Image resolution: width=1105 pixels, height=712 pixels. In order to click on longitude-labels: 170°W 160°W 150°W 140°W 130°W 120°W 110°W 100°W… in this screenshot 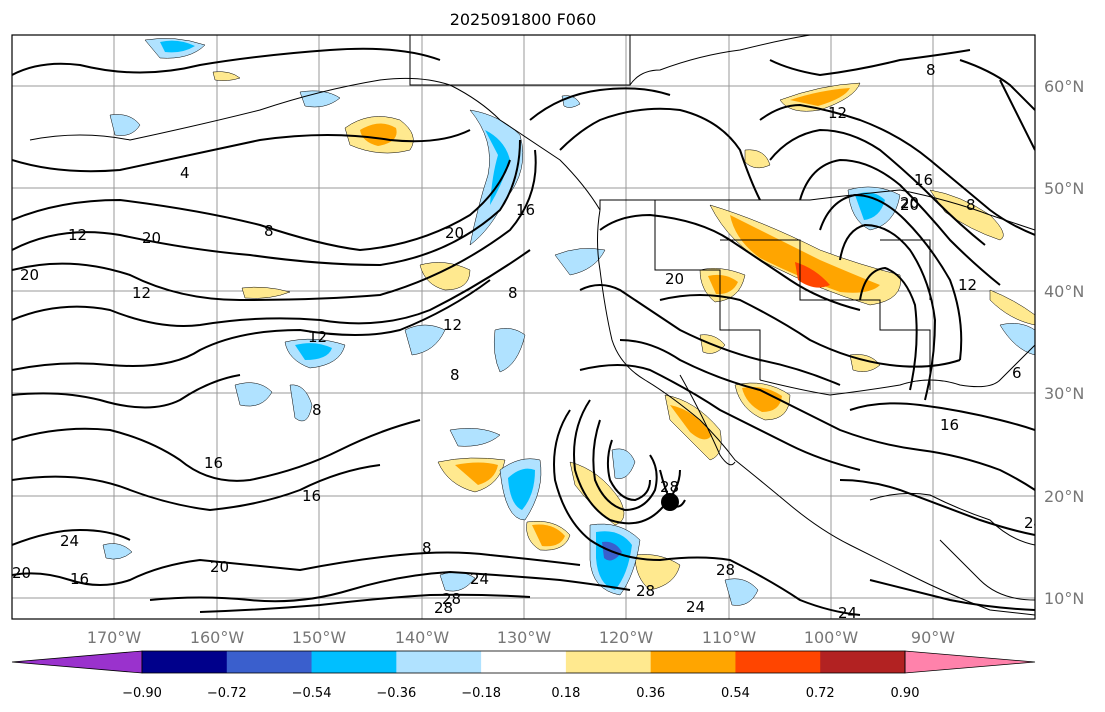, I will do `click(521, 637)`.